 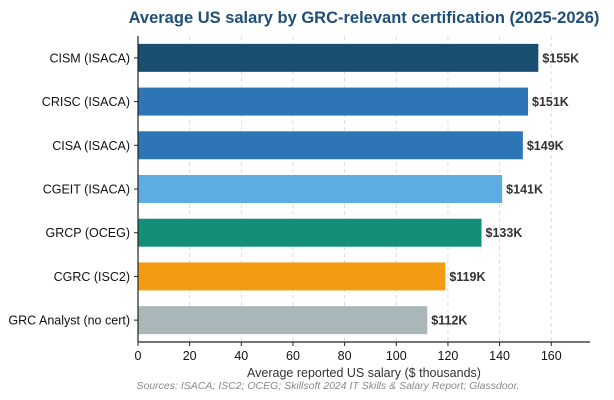 I want to click on y-tick-label-3: CGEIT (ISACA), so click(x=86, y=190).